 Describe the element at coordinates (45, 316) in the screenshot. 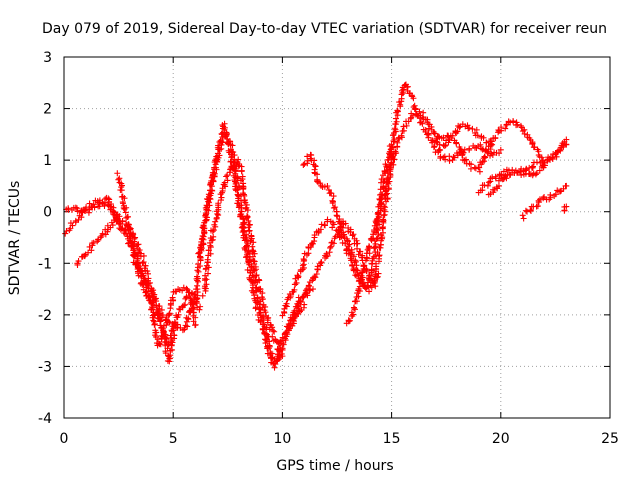

I see `y-tick-label: -2` at that location.